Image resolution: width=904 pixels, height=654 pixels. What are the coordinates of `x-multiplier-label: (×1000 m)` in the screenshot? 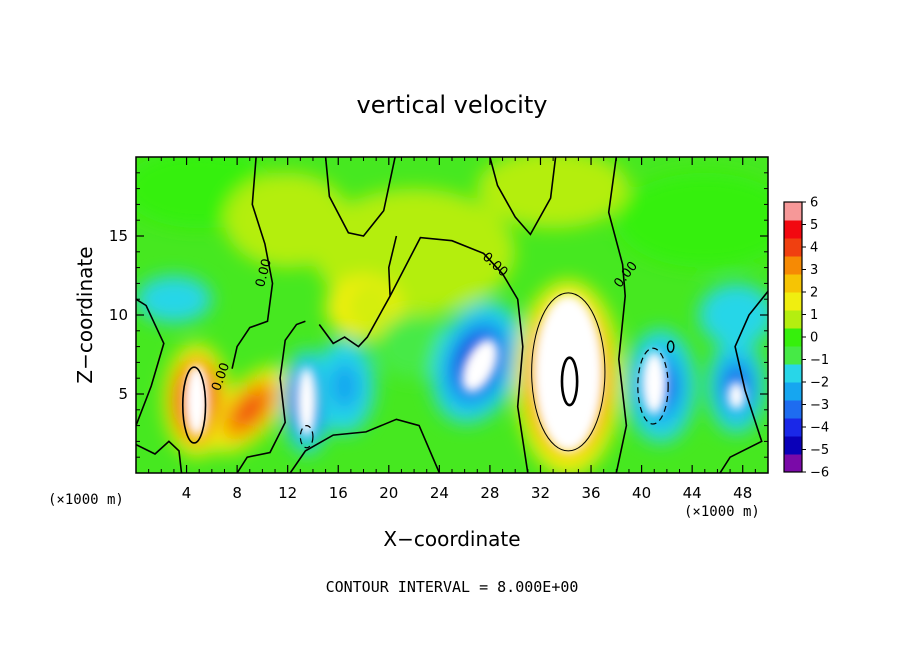 It's located at (86, 500).